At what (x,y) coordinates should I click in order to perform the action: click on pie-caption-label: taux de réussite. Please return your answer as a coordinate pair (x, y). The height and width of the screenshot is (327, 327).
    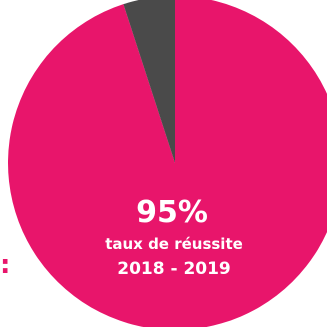
    Looking at the image, I should click on (174, 244).